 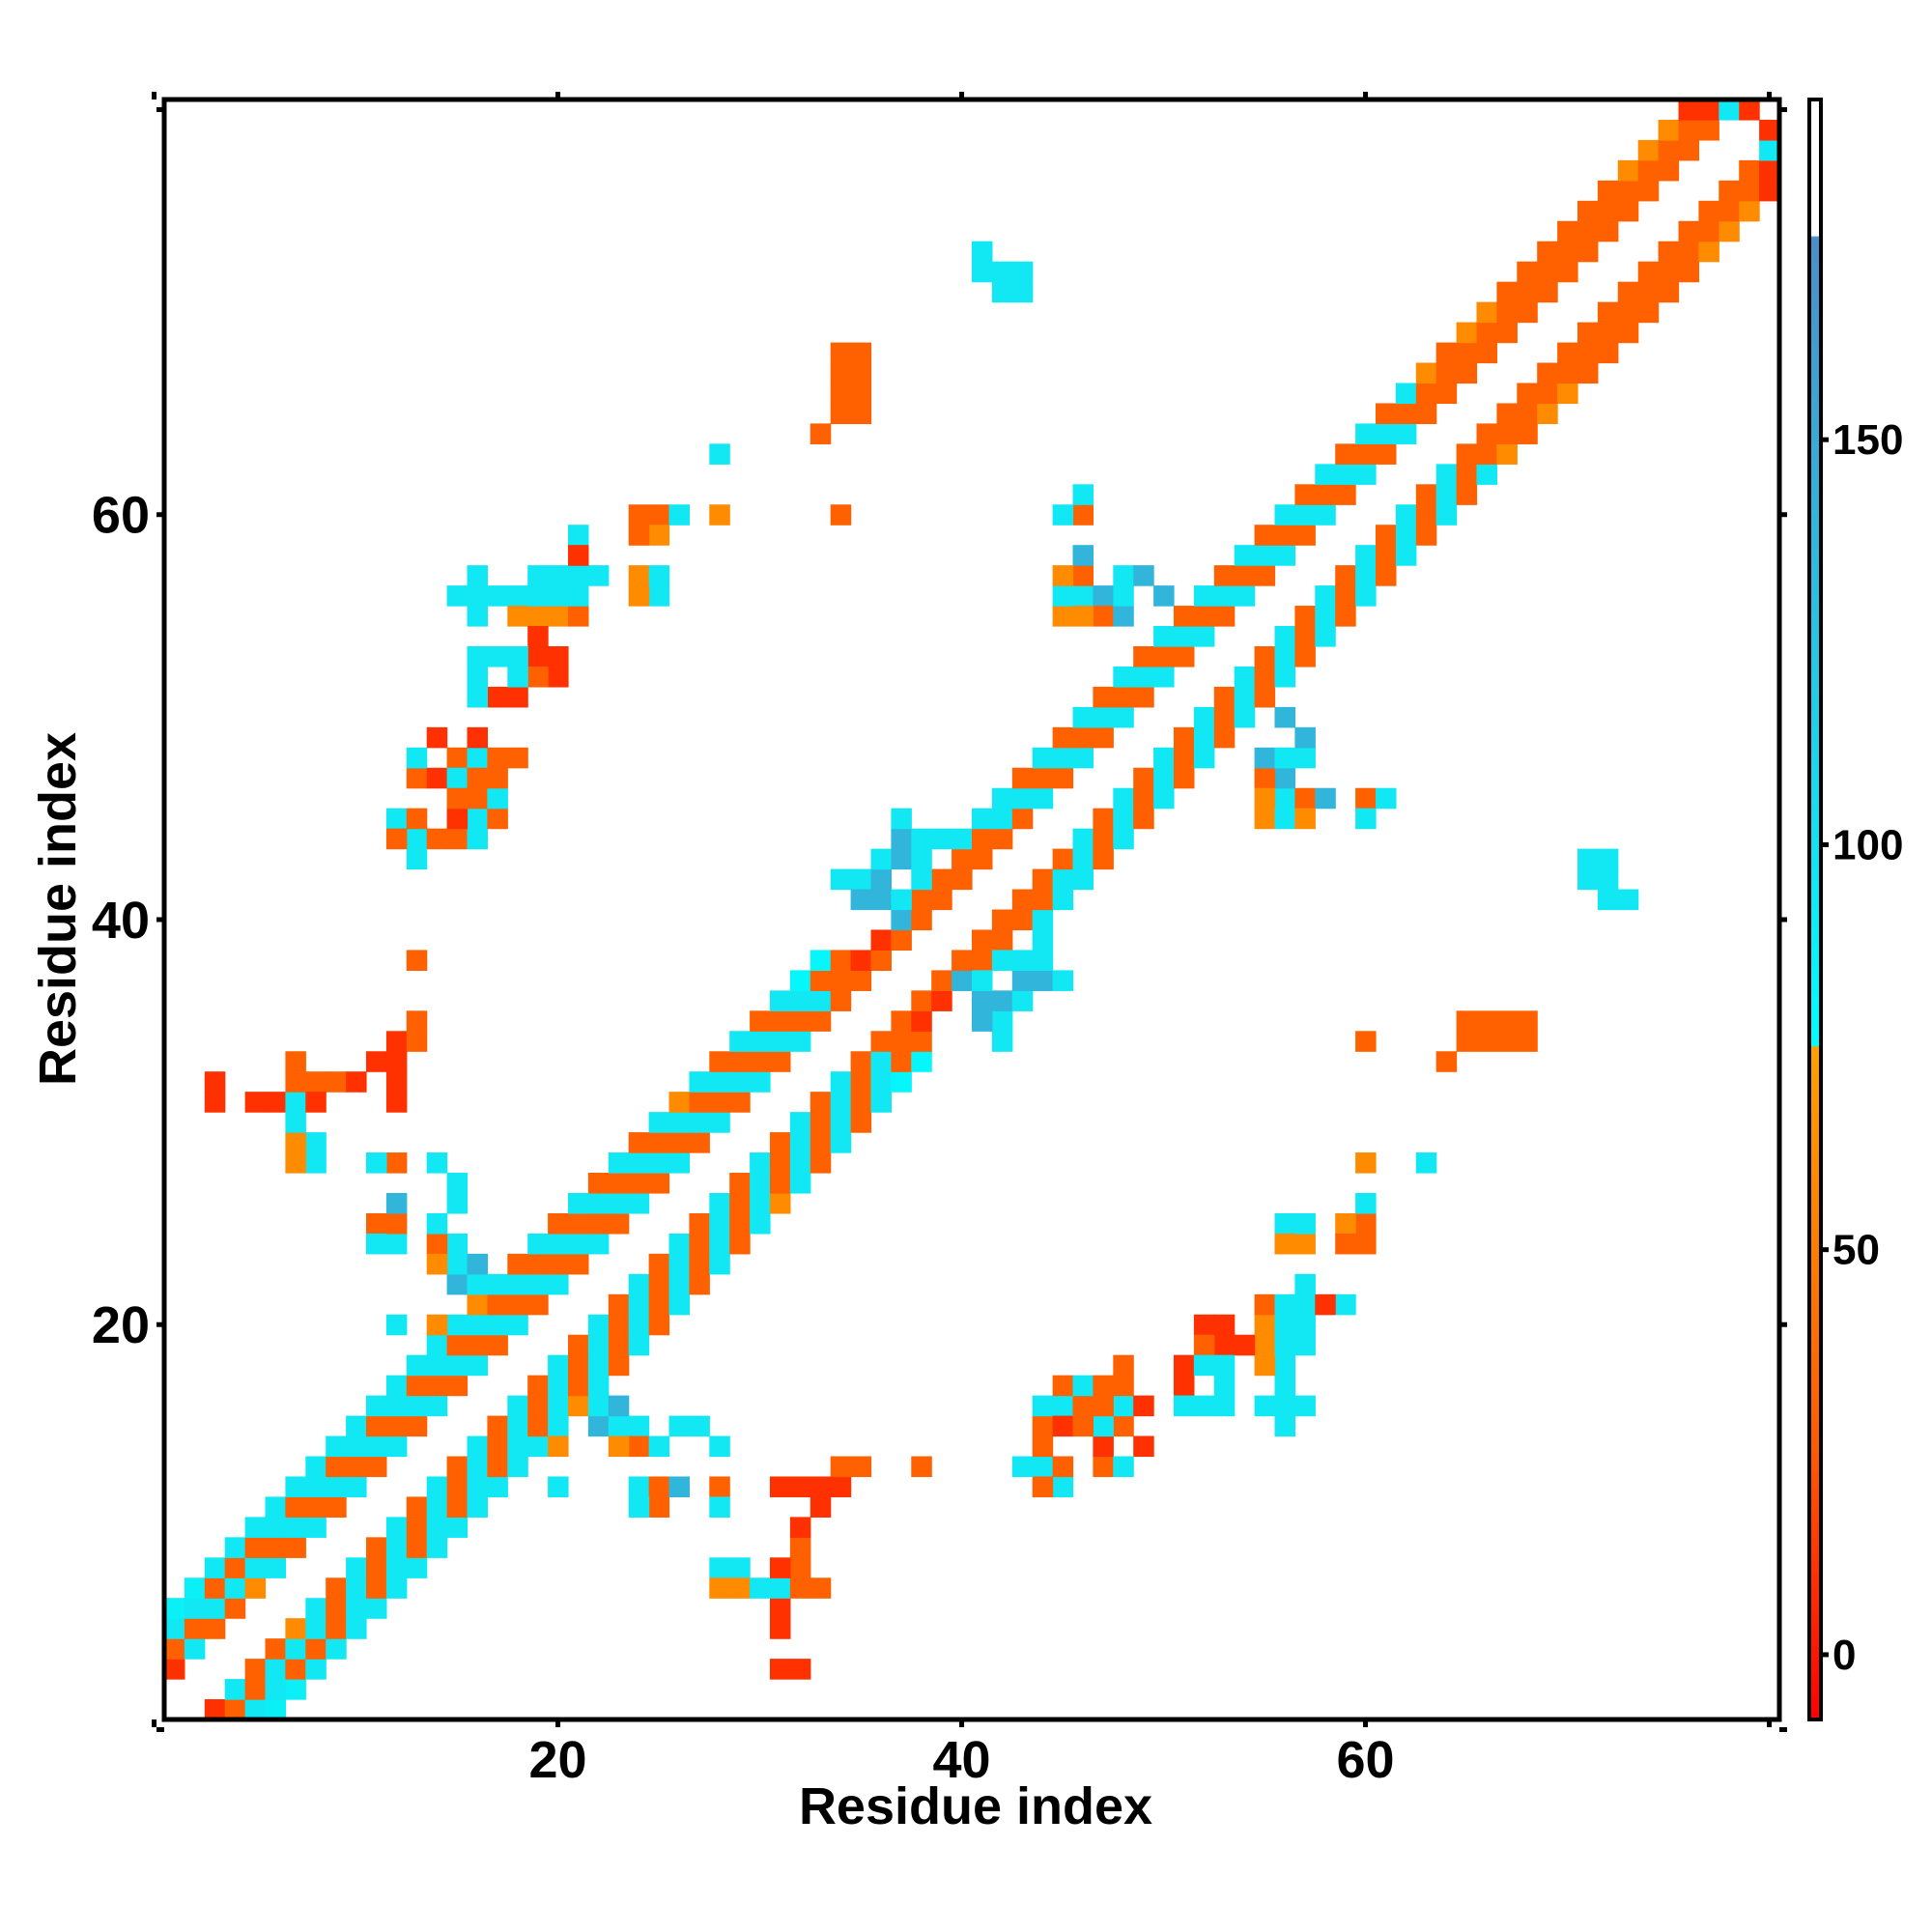 I want to click on colorbar-gradient, so click(x=1815, y=909).